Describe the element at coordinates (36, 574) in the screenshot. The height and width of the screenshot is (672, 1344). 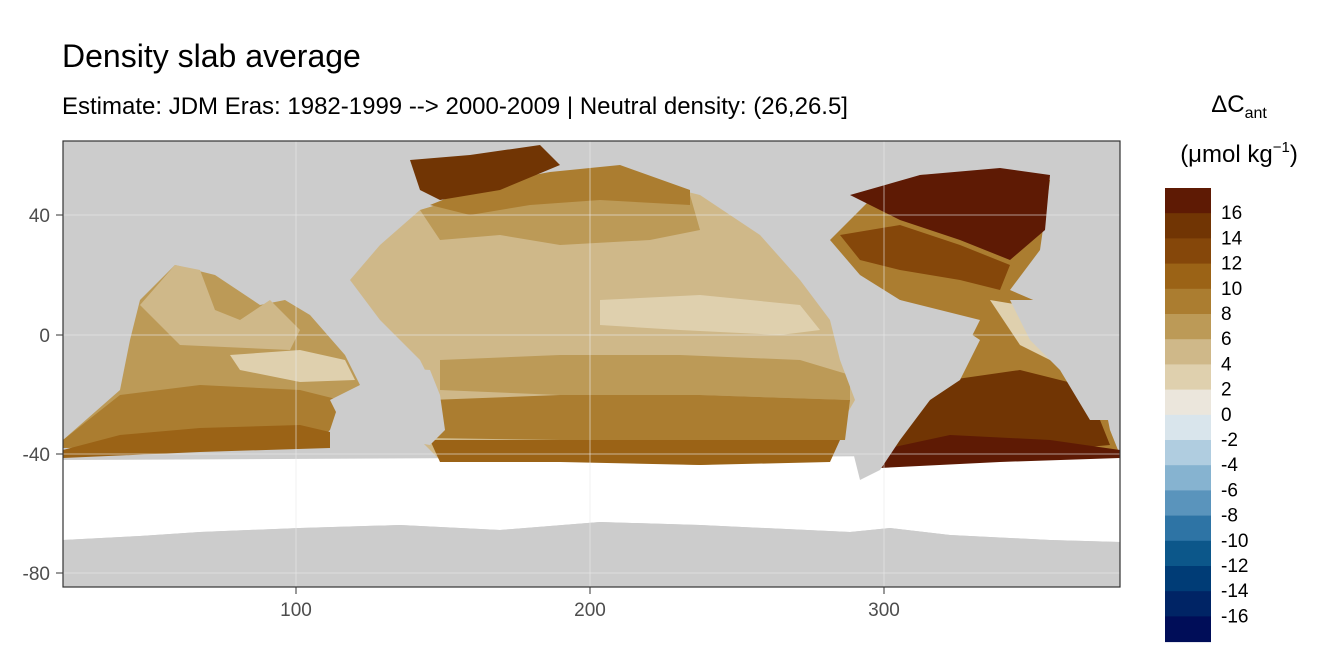
I see `y-tick-label: -80` at that location.